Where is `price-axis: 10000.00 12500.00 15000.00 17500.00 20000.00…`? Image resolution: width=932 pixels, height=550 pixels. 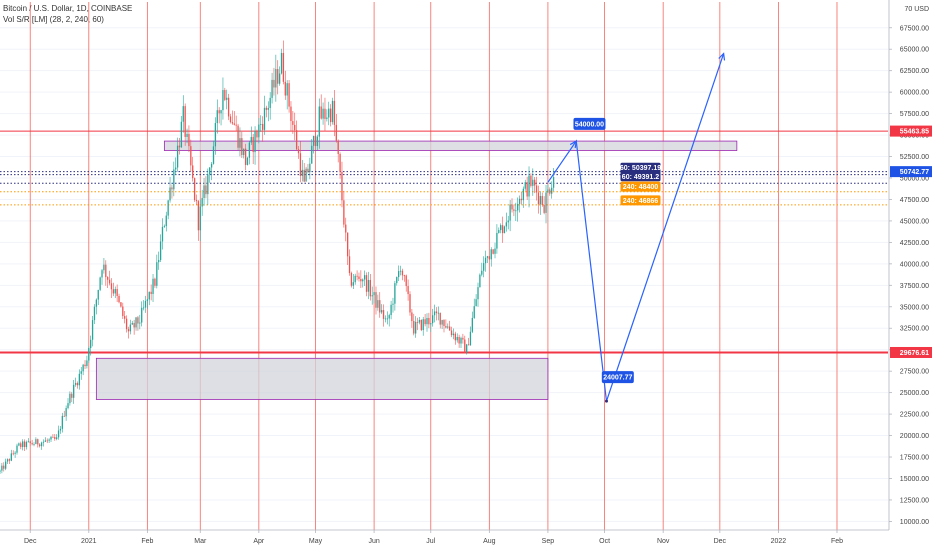 price-axis: 10000.00 12500.00 15000.00 17500.00 20000.00… is located at coordinates (910, 275).